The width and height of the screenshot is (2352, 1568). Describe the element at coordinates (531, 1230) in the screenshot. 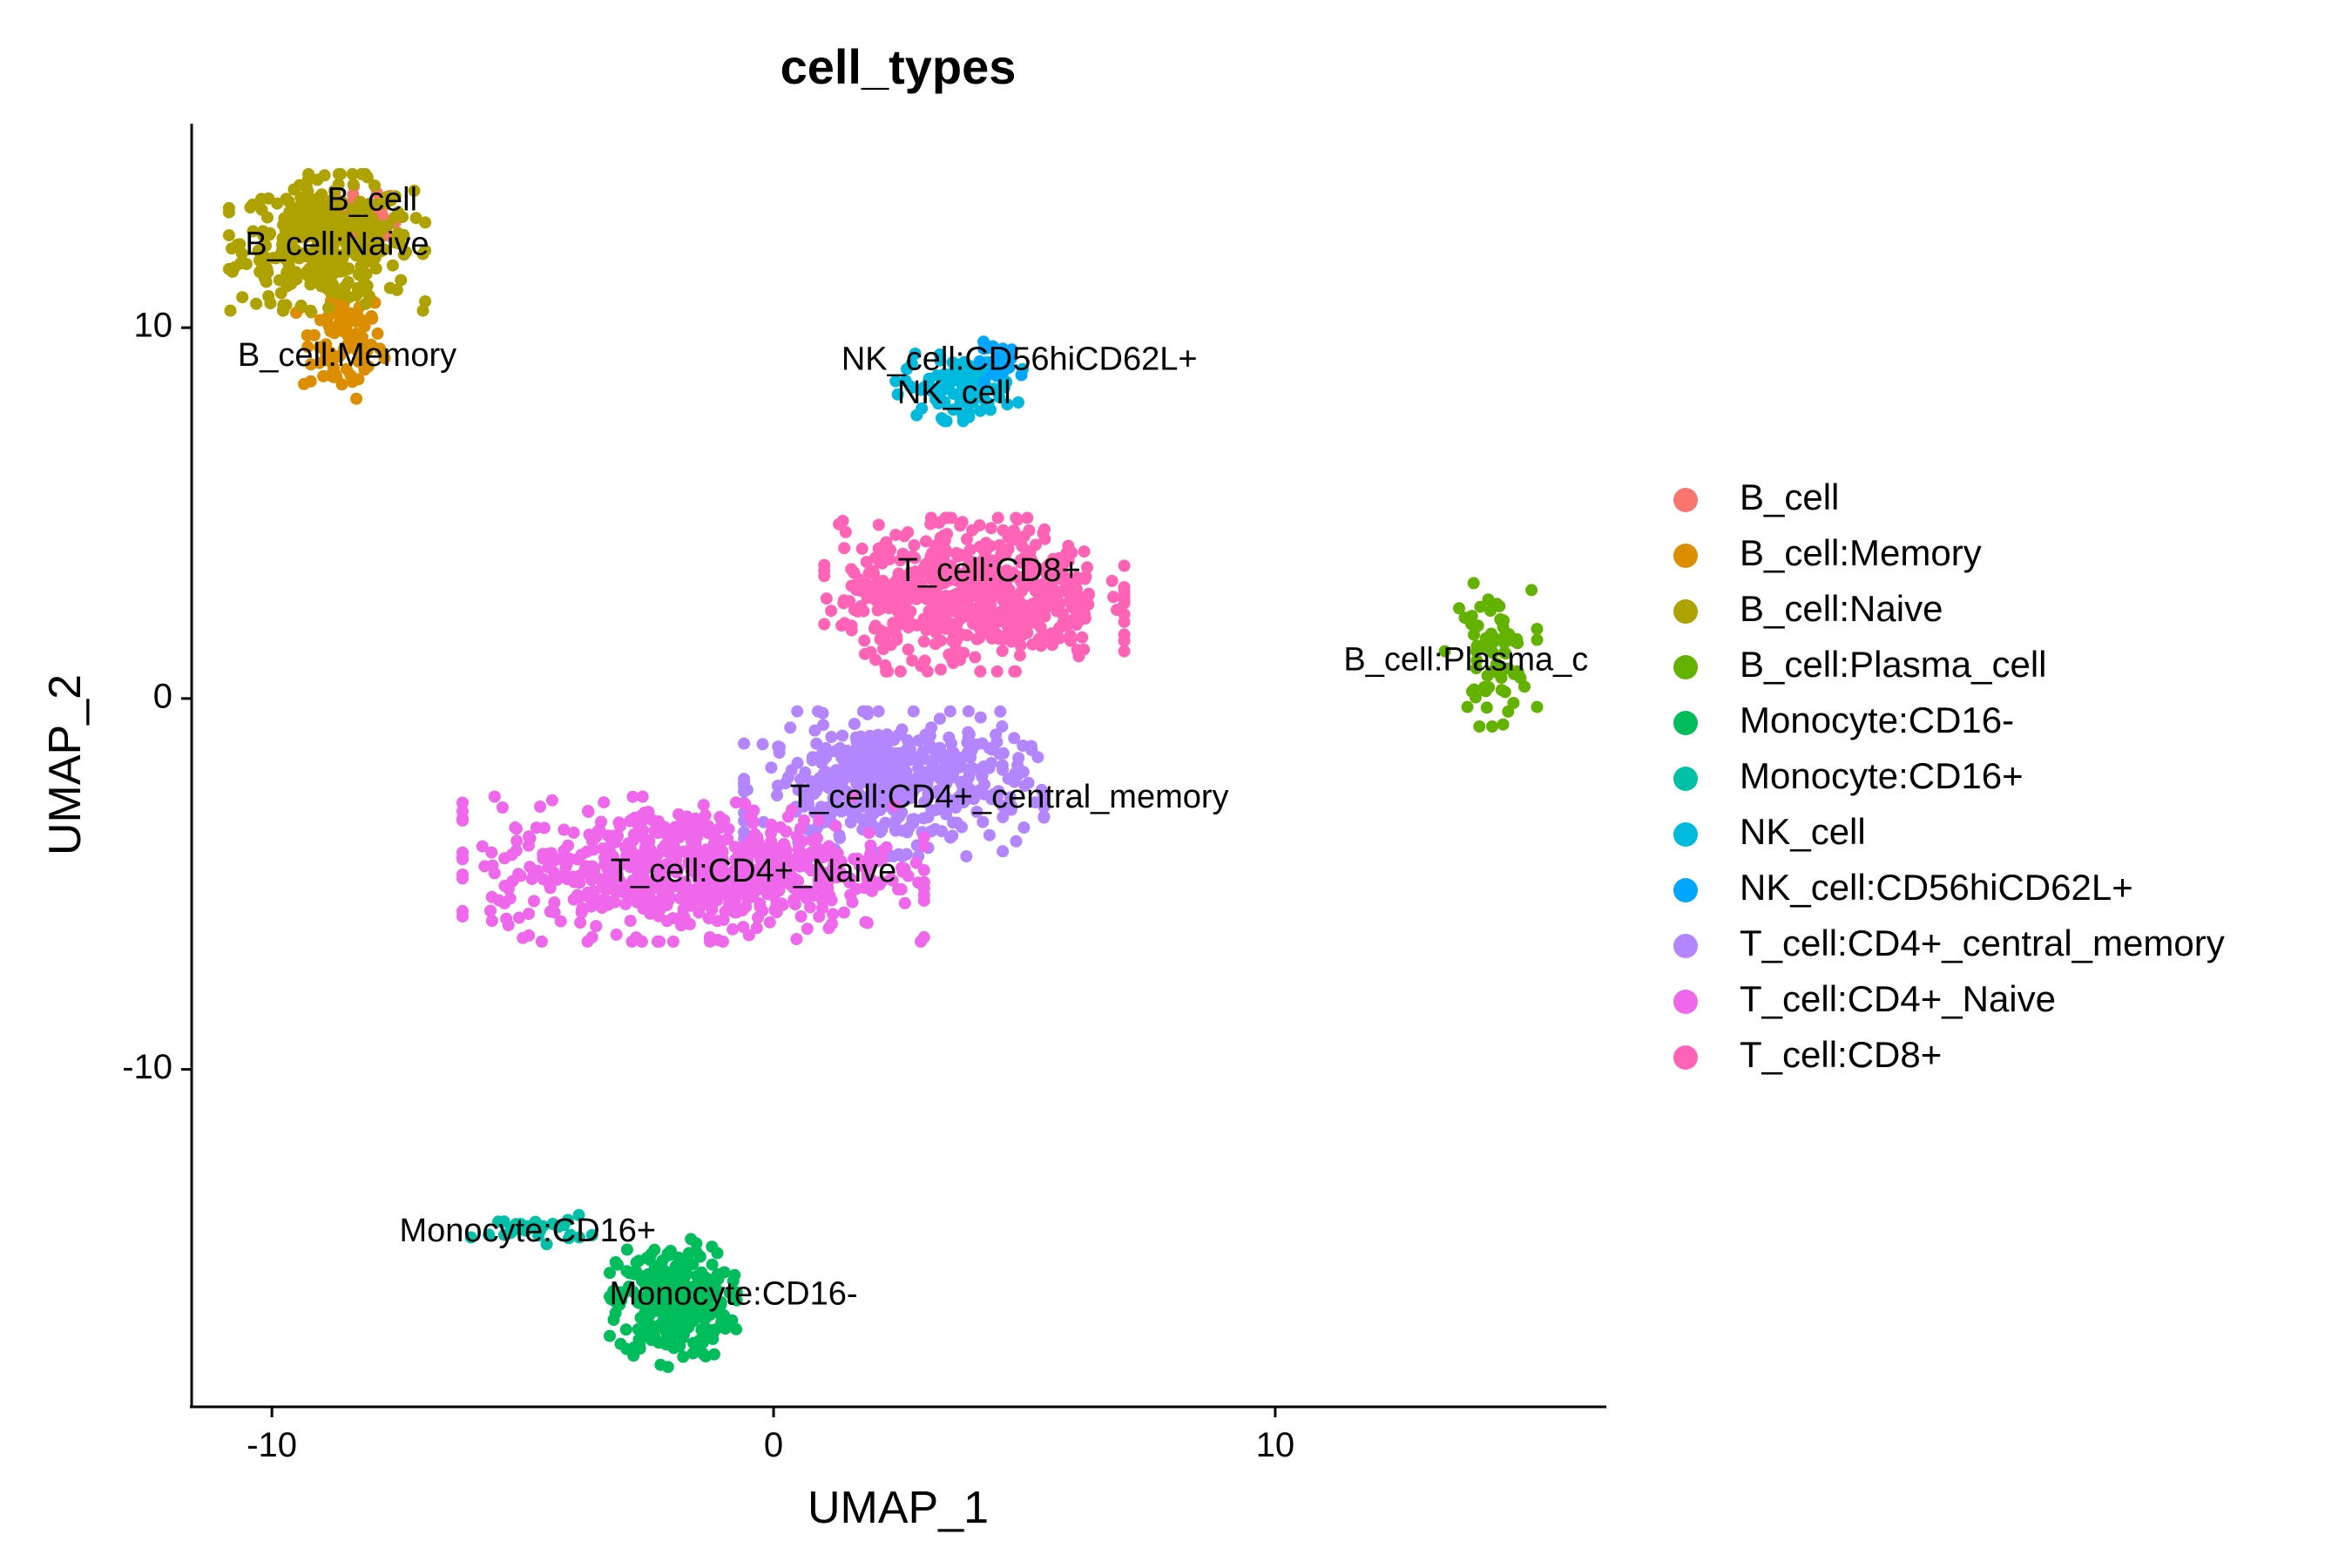

I see `series-monocyte-cd16-` at that location.